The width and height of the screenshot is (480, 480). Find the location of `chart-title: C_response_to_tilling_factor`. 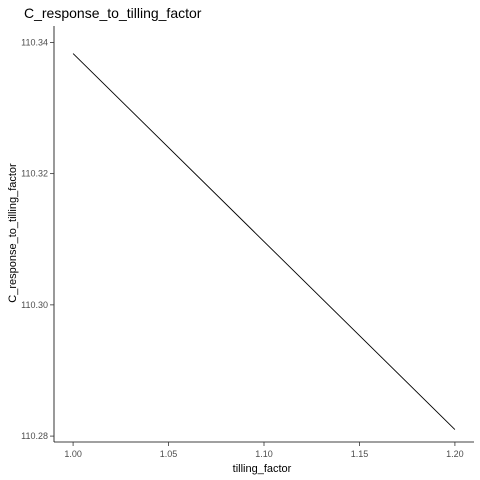

chart-title: C_response_to_tilling_factor is located at coordinates (113, 13).